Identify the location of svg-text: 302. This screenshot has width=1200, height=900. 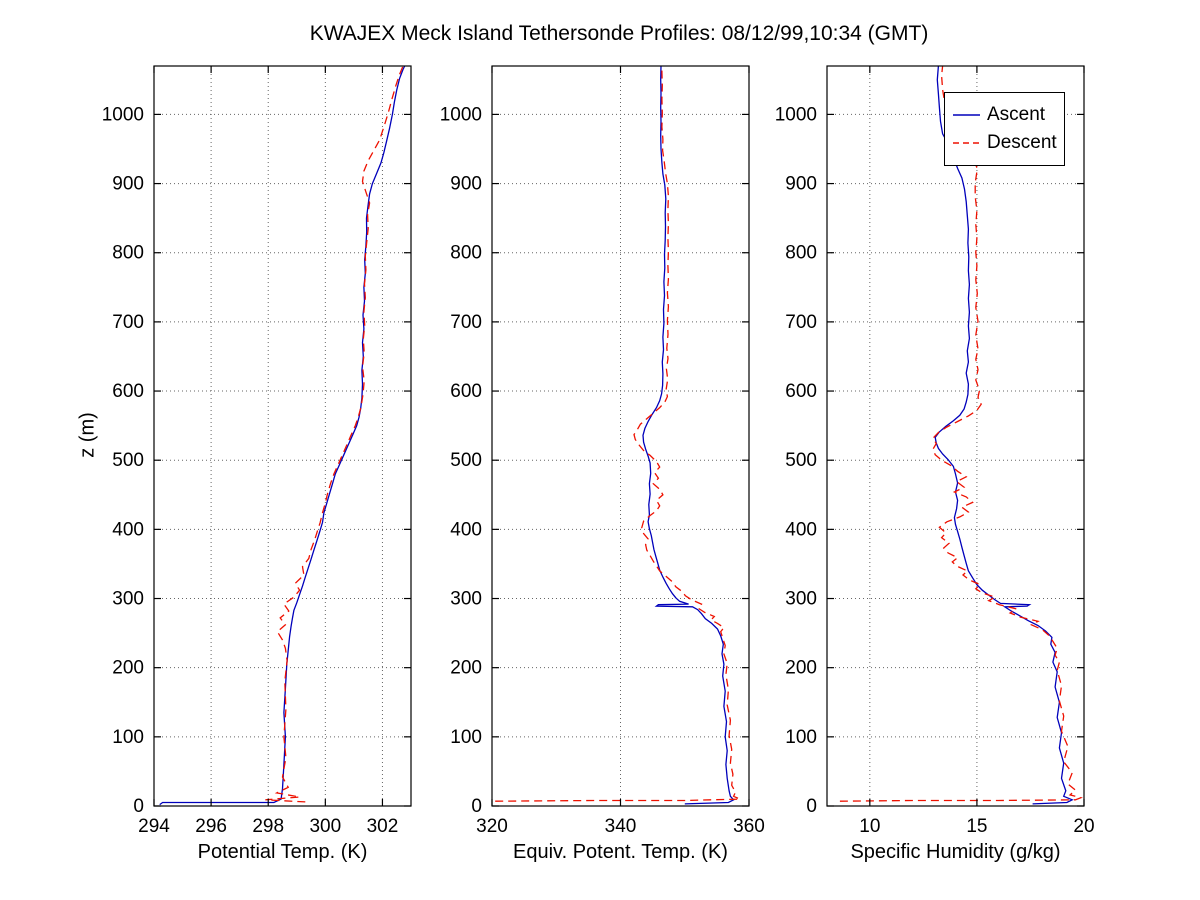
(383, 826).